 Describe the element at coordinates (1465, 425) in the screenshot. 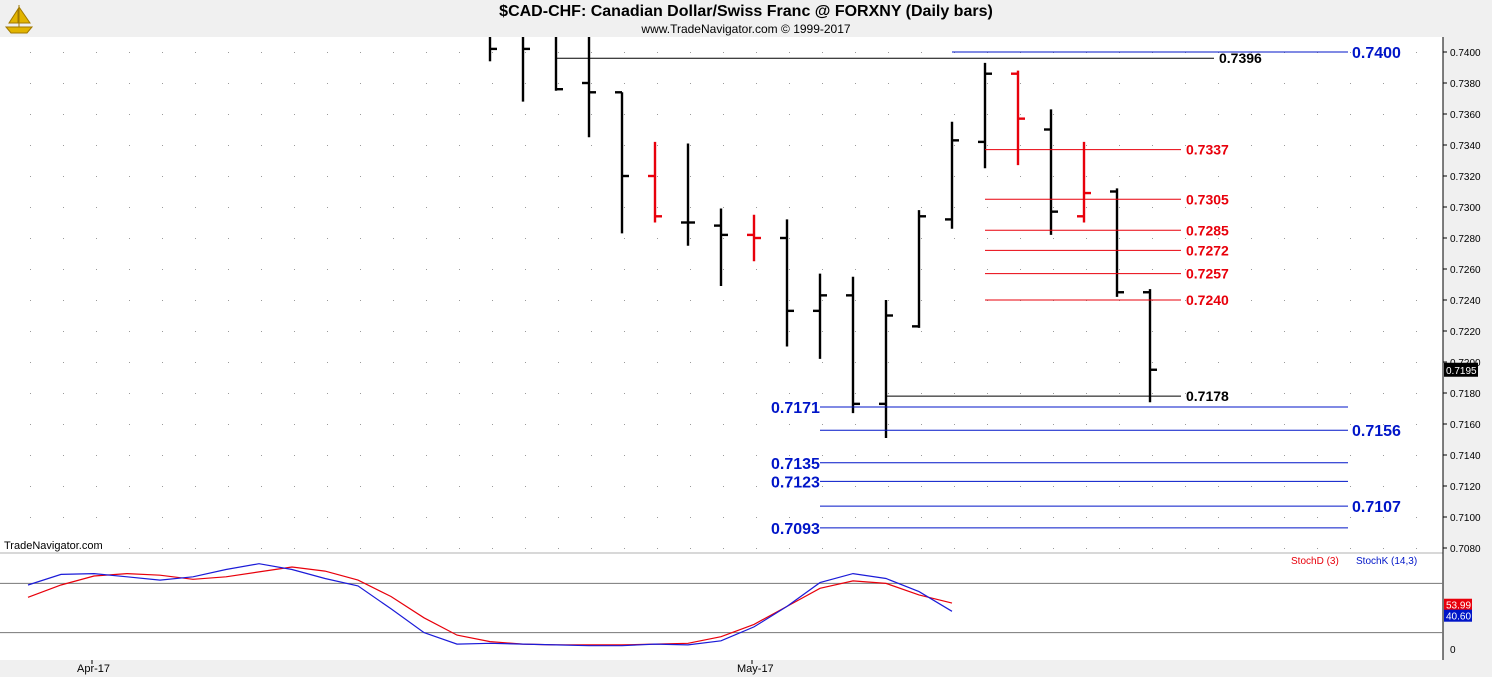

I see `y-tick-label: 0.7160` at that location.